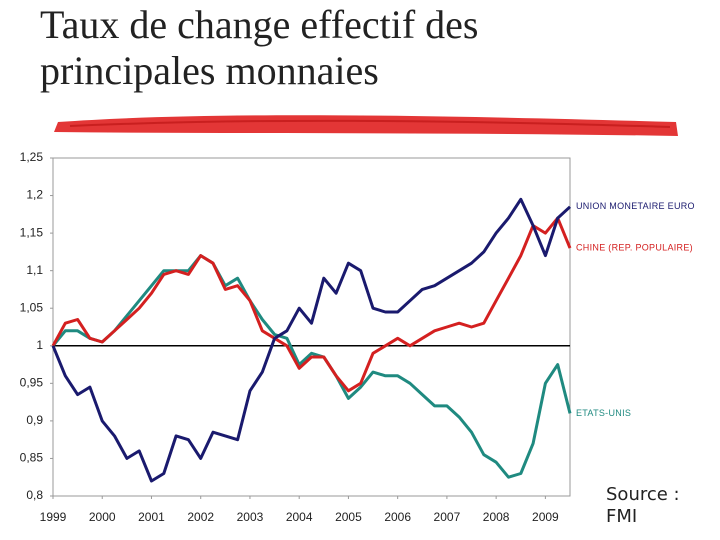 Image resolution: width=720 pixels, height=540 pixels. Describe the element at coordinates (32, 157) in the screenshot. I see `y-tick-label: 1,25` at that location.